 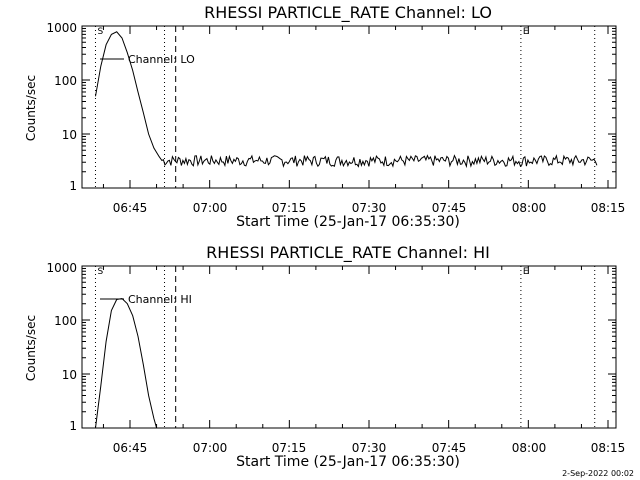 What do you see at coordinates (348, 13) in the screenshot?
I see `chart-title-lo: RHESSI PARTICLE_RATE Channel: LO` at bounding box center [348, 13].